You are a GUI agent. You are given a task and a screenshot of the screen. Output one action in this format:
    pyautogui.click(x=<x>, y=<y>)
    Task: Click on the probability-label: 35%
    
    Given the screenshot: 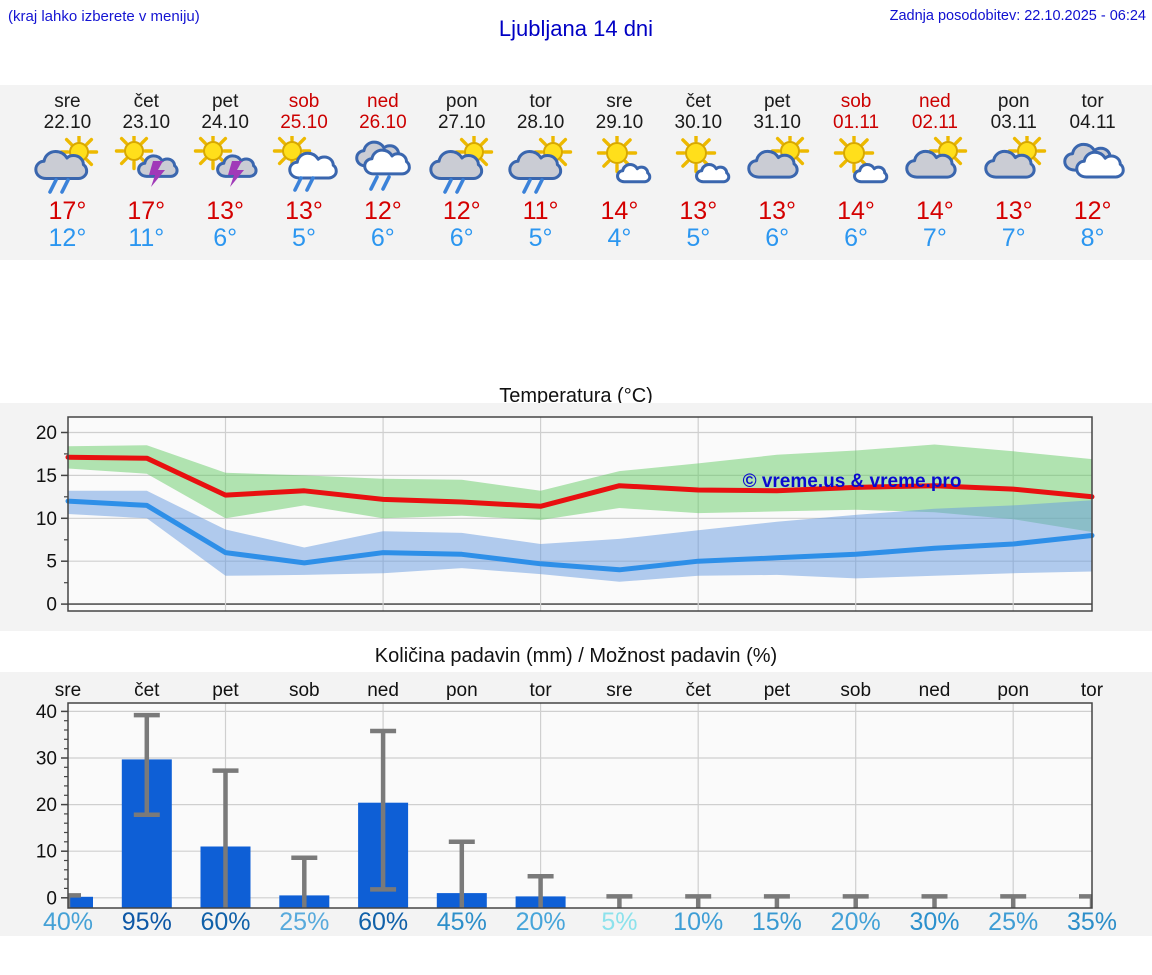 What is the action you would take?
    pyautogui.click(x=1092, y=922)
    